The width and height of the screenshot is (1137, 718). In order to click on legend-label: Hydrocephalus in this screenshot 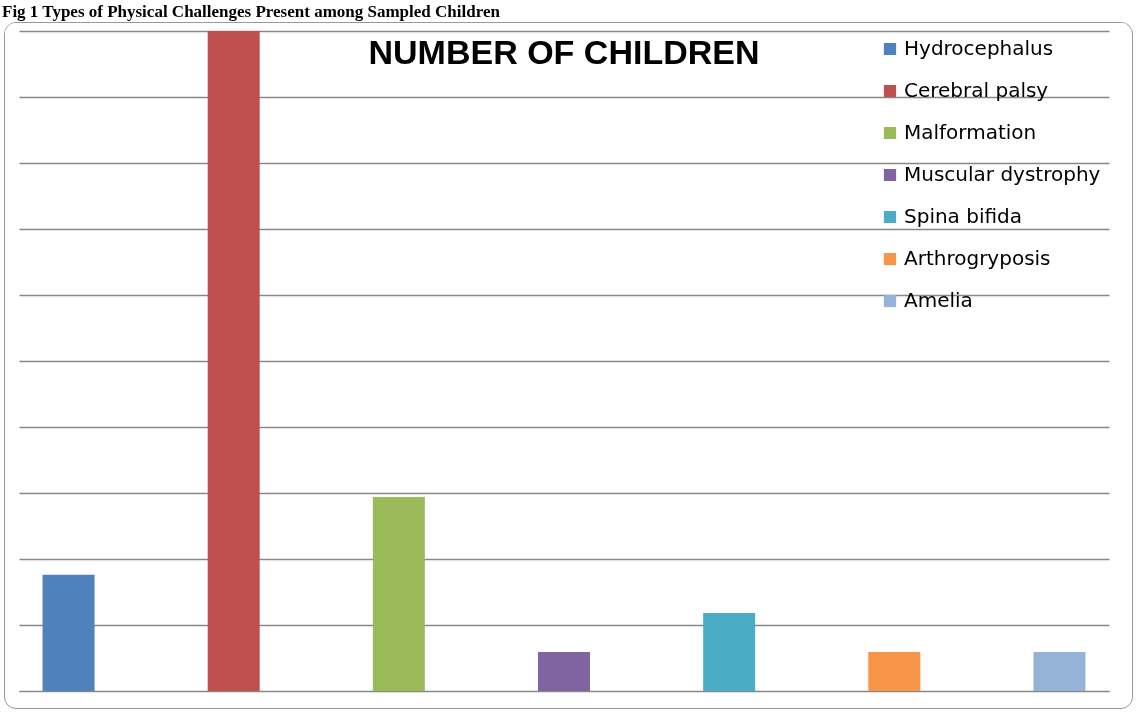, I will do `click(979, 48)`.